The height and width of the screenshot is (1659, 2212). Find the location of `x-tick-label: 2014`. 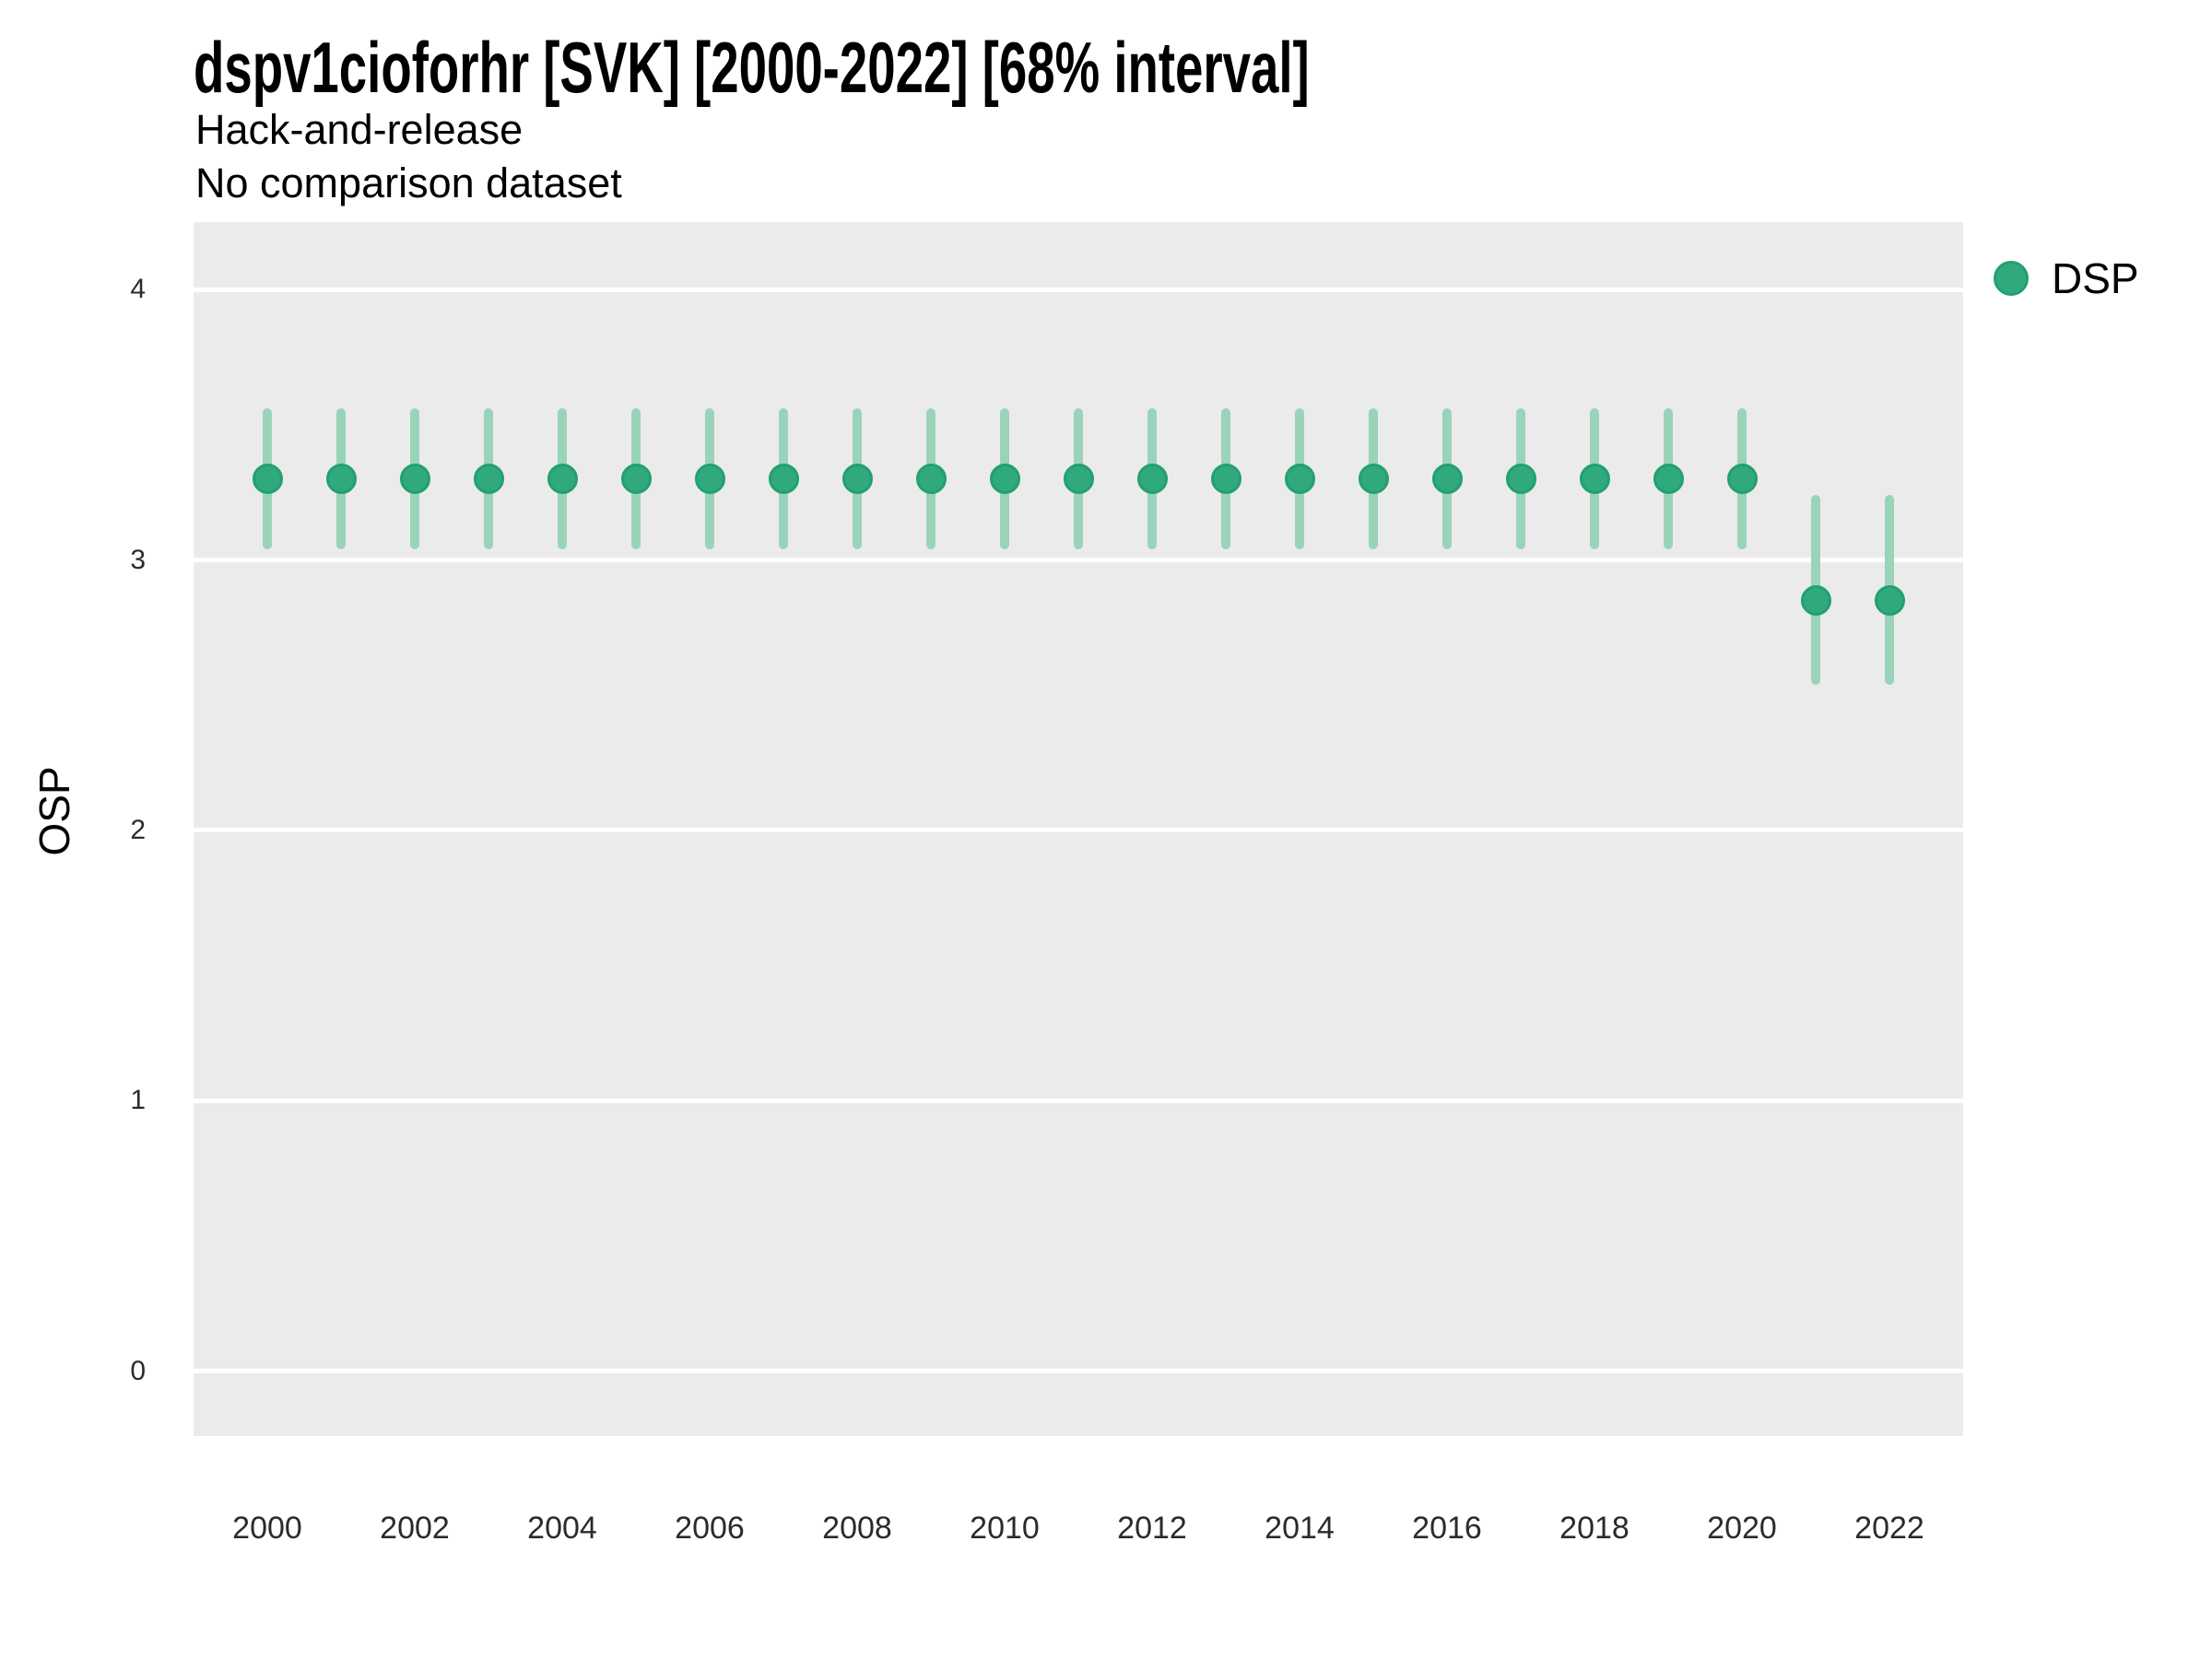

x-tick-label: 2014 is located at coordinates (1300, 1528).